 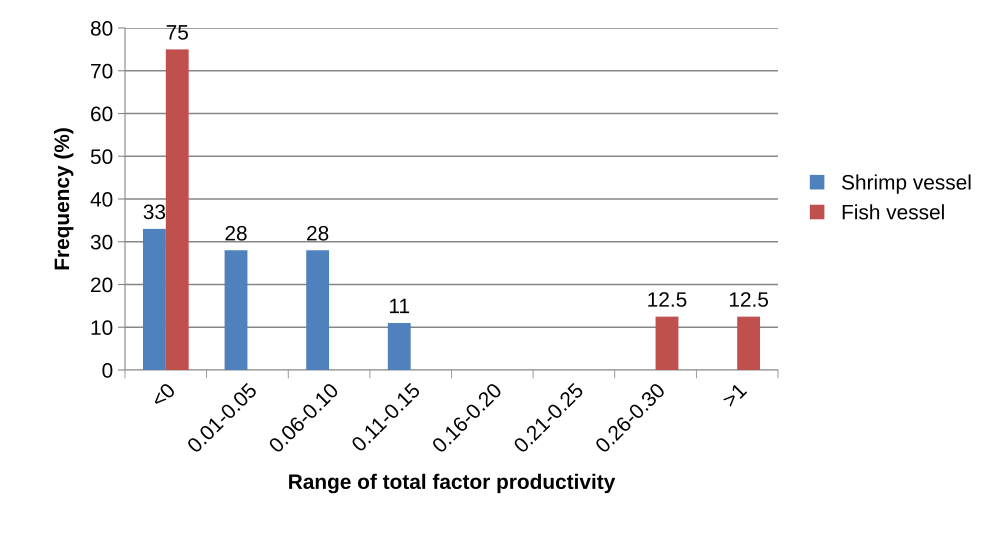 I want to click on y-tick-label: 70, so click(x=101, y=71).